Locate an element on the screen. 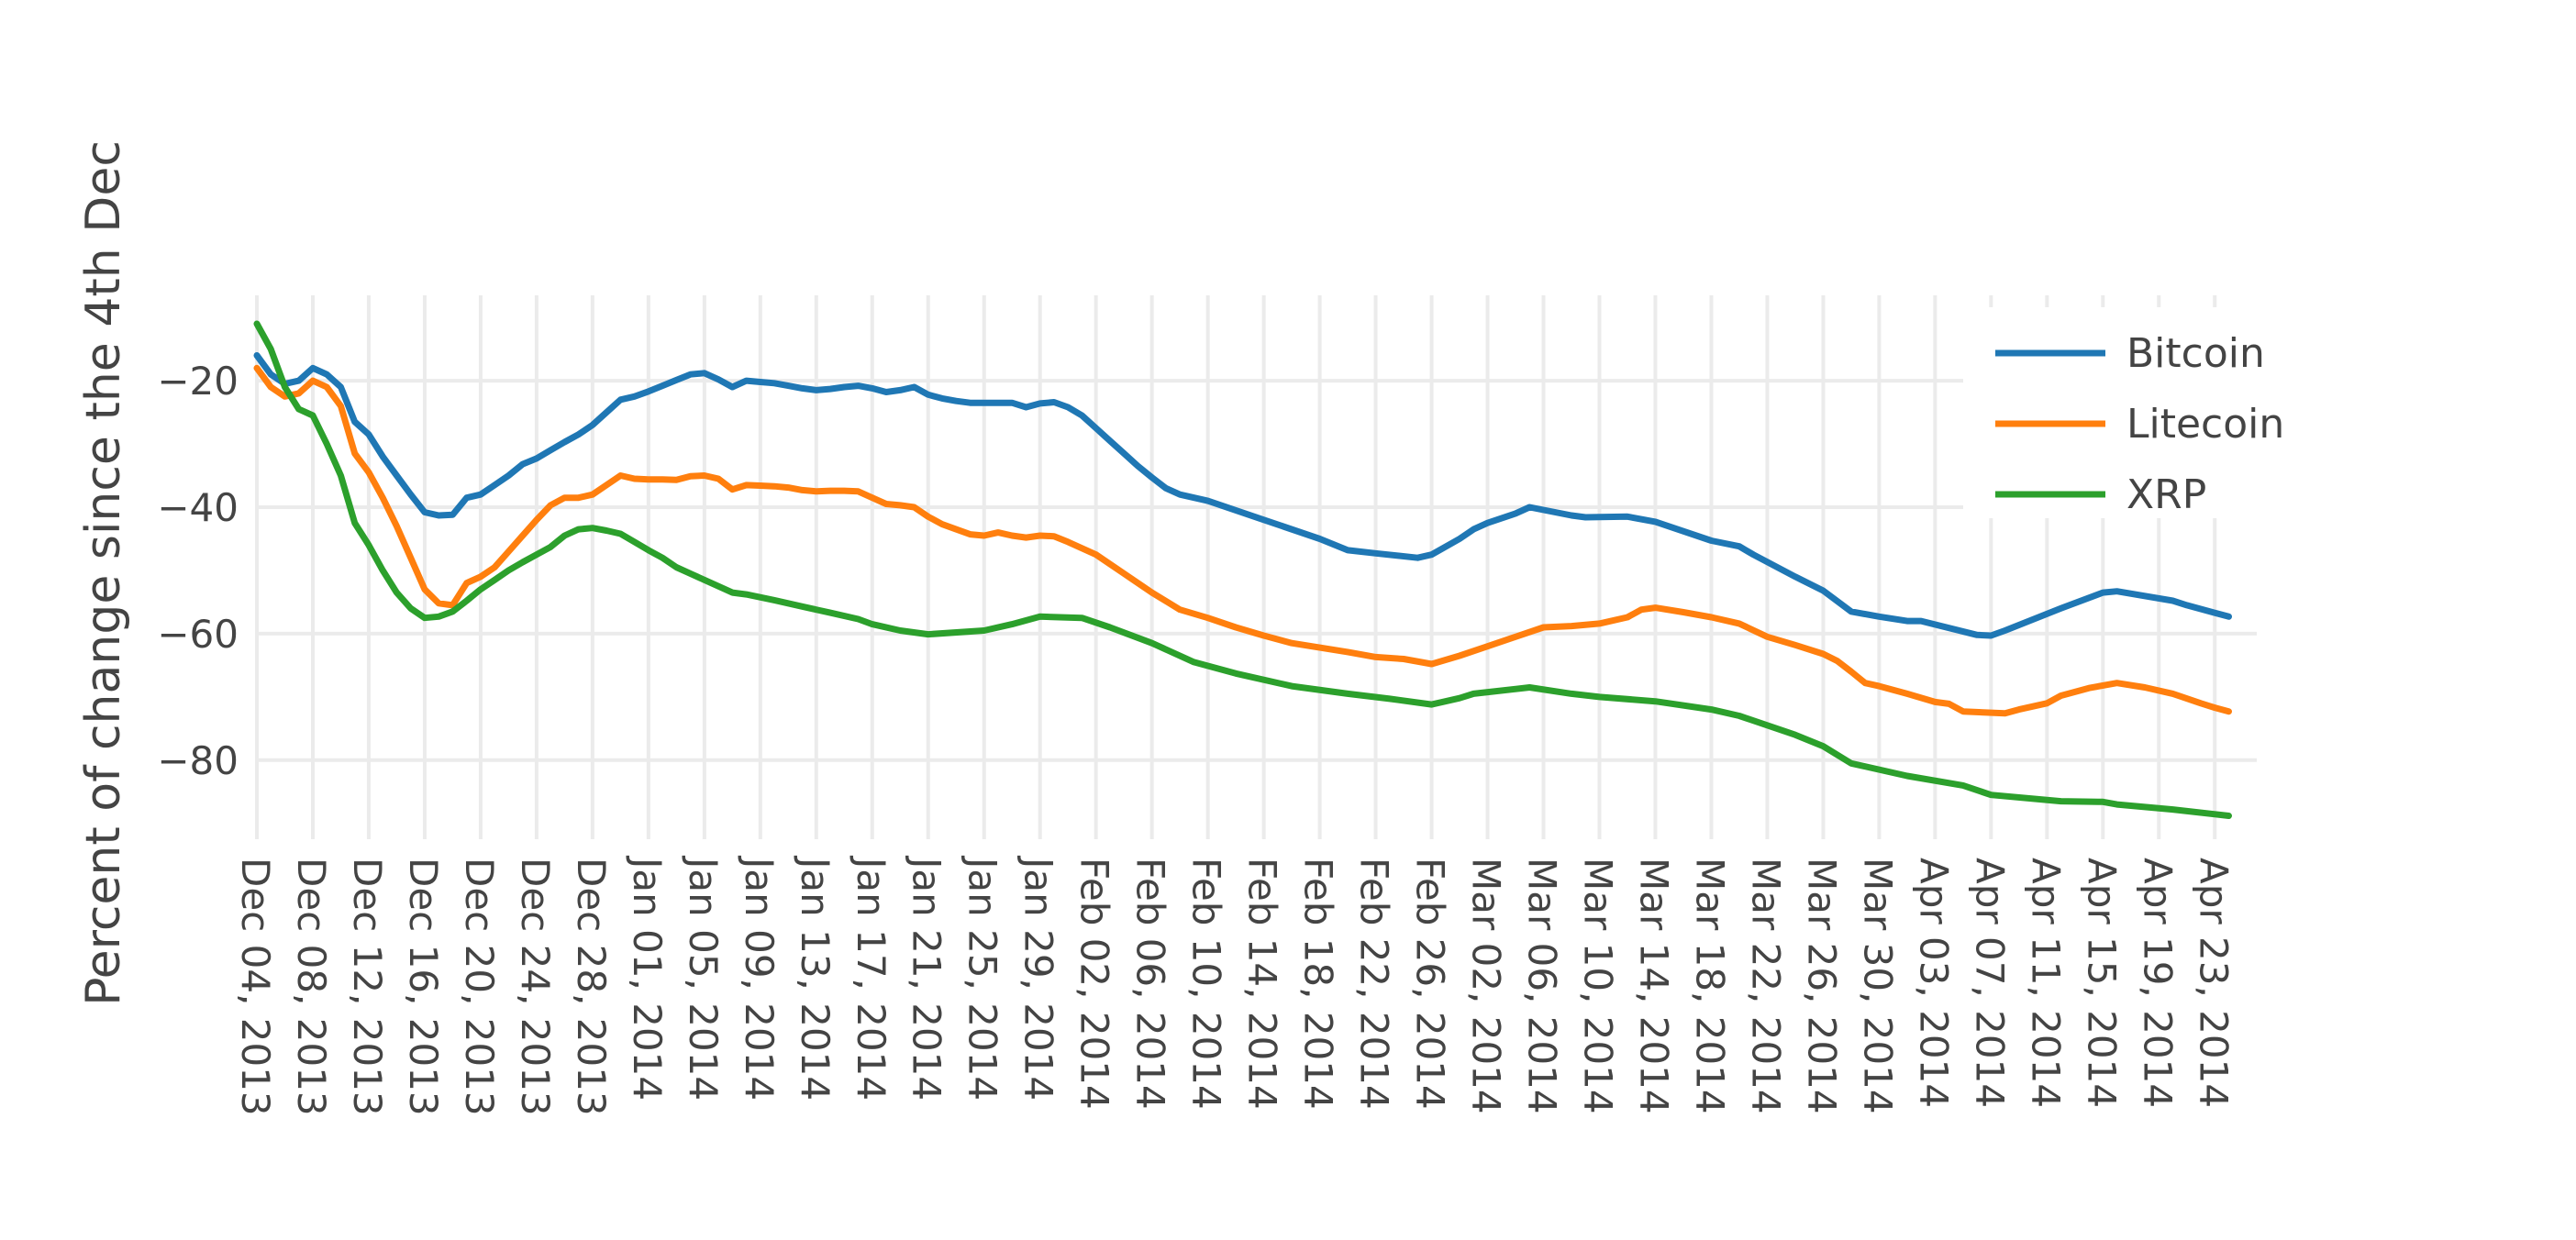 The width and height of the screenshot is (2576, 1240). y-tick-label: −80 is located at coordinates (198, 761).